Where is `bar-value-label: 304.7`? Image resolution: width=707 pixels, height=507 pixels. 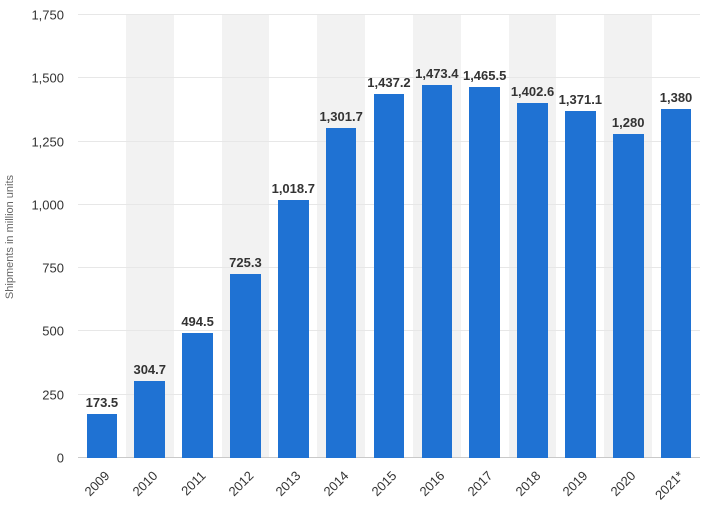 bar-value-label: 304.7 is located at coordinates (150, 369).